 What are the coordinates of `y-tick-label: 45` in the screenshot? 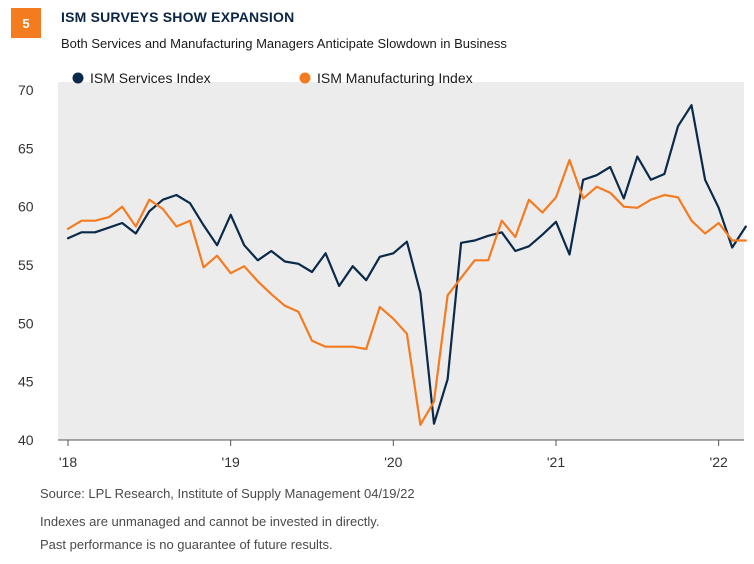 It's located at (26, 382).